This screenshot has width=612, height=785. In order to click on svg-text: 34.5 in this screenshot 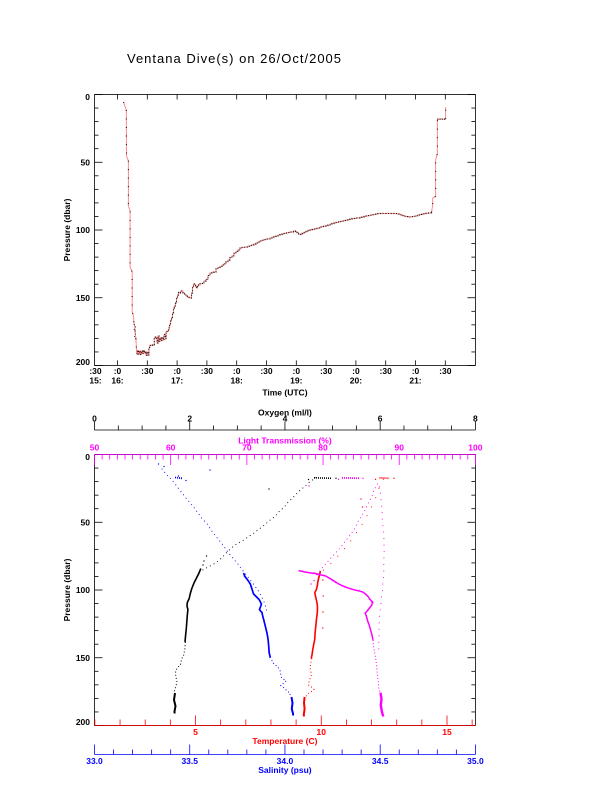, I will do `click(380, 761)`.